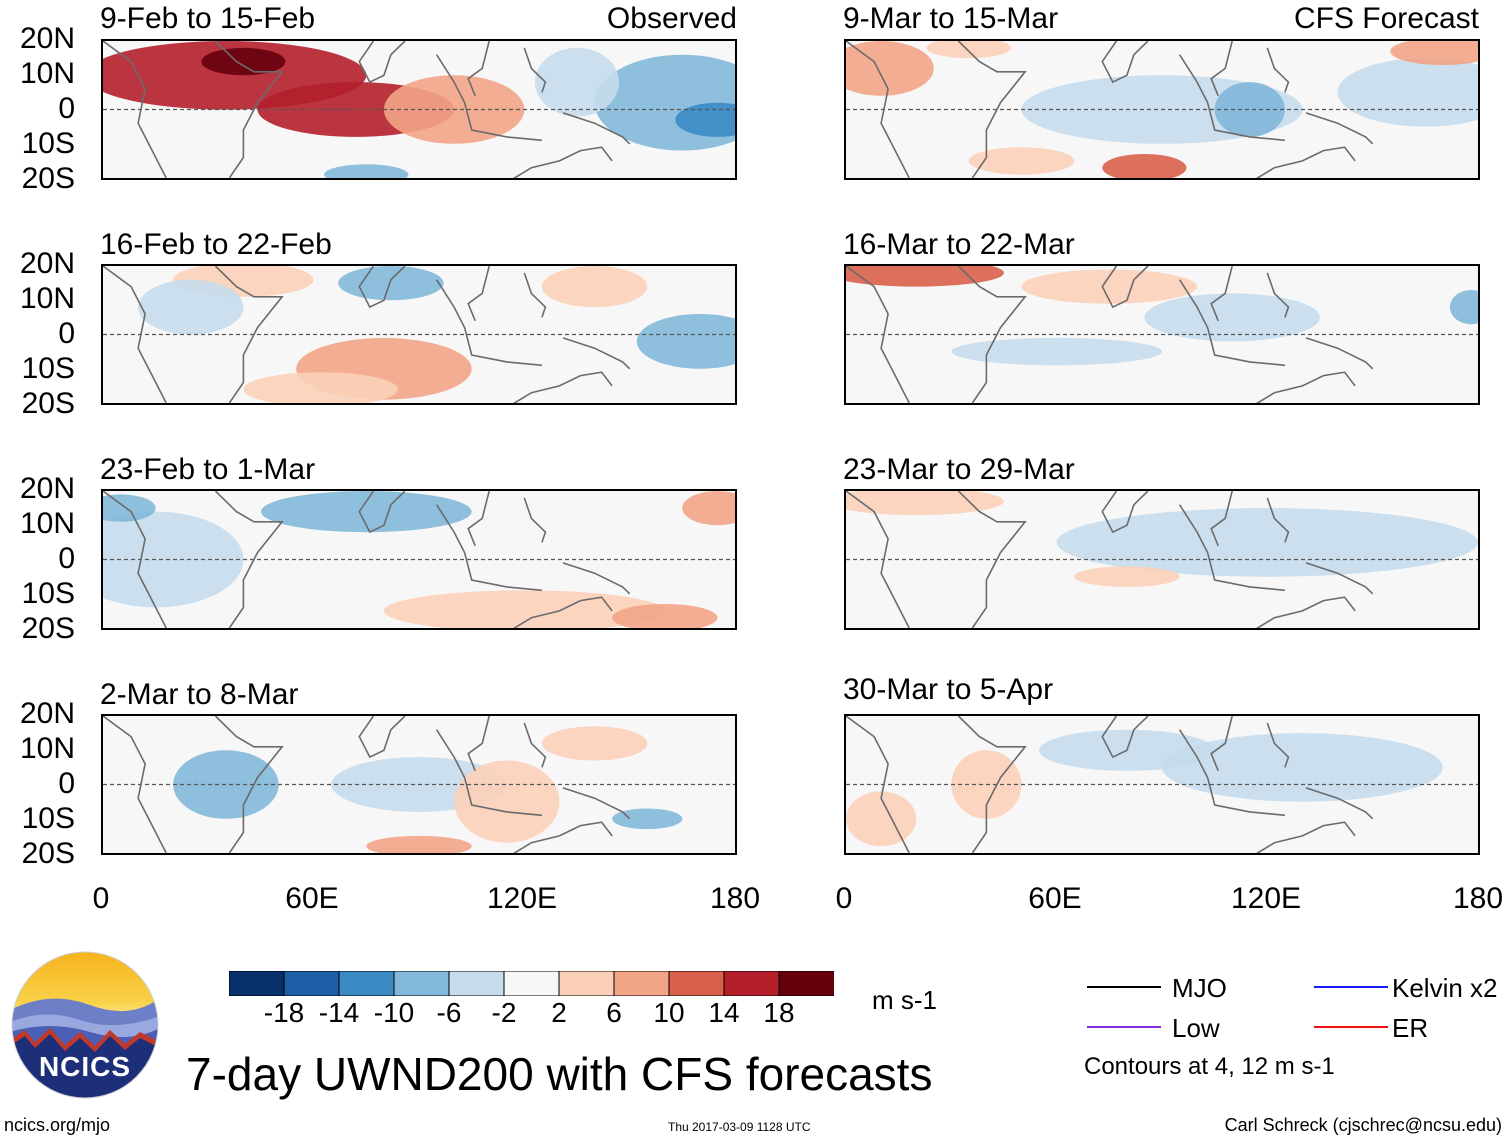 This screenshot has width=1510, height=1142. Describe the element at coordinates (904, 1000) in the screenshot. I see `units-label: m s-1` at that location.